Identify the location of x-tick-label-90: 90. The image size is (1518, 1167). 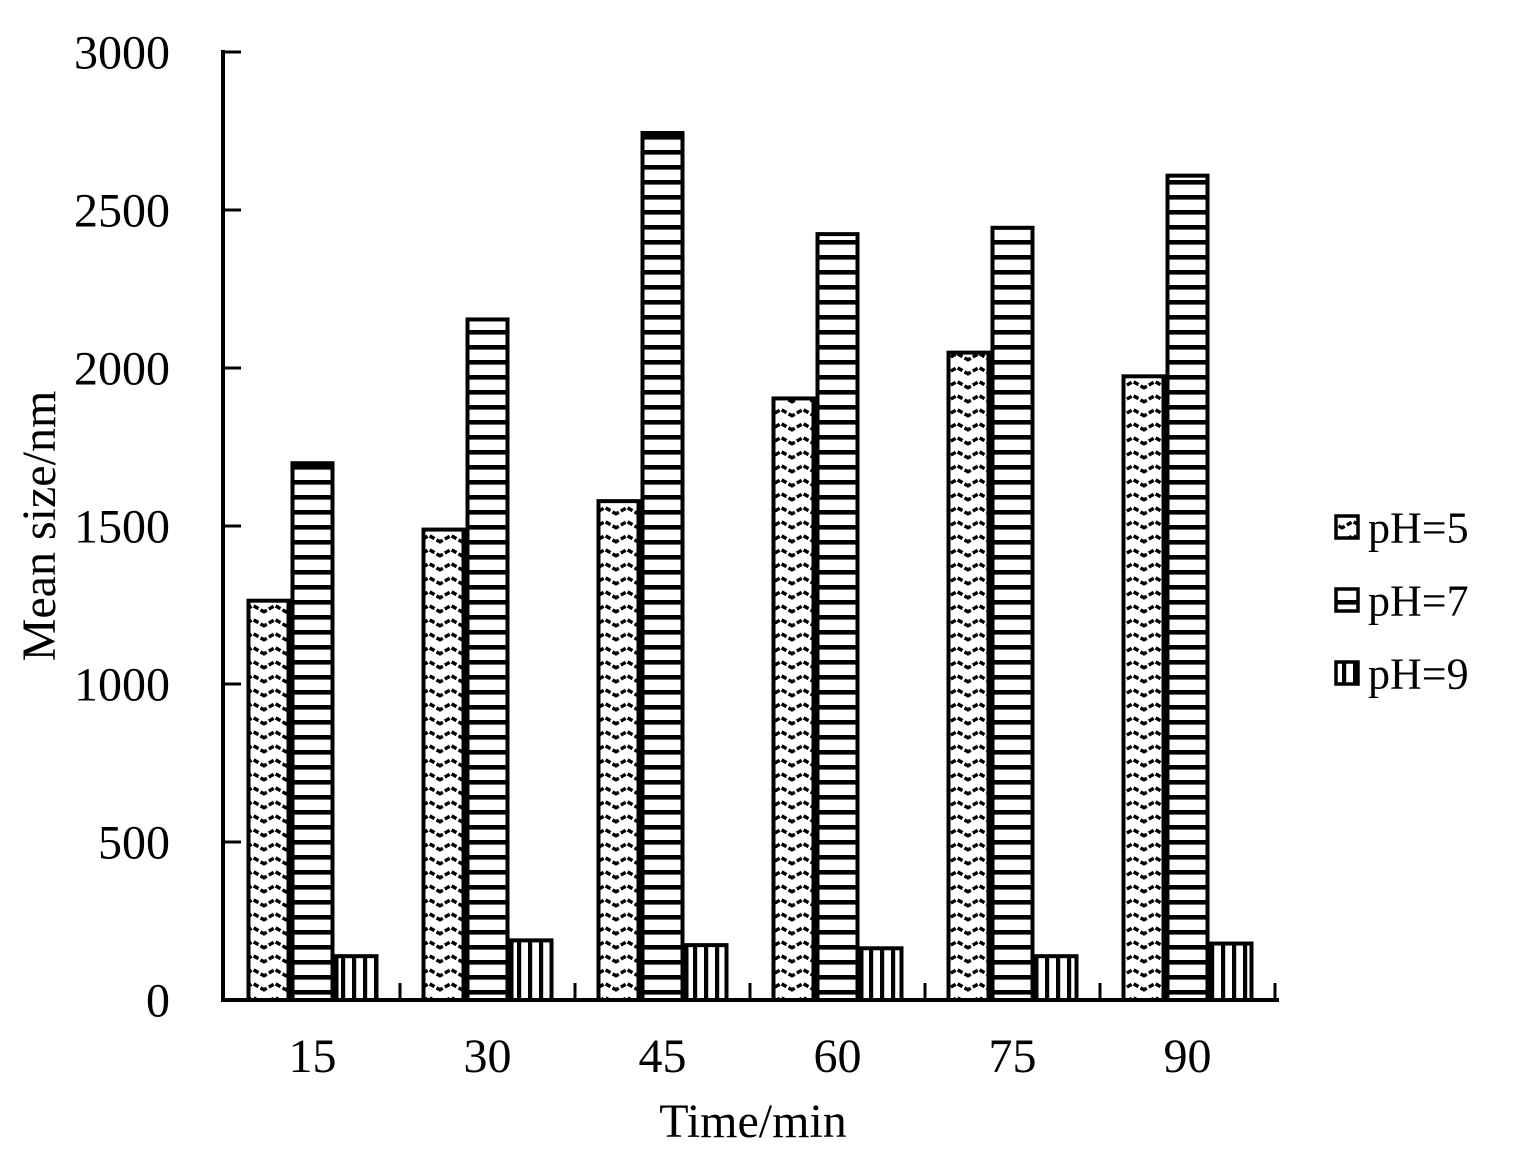
(1188, 1056).